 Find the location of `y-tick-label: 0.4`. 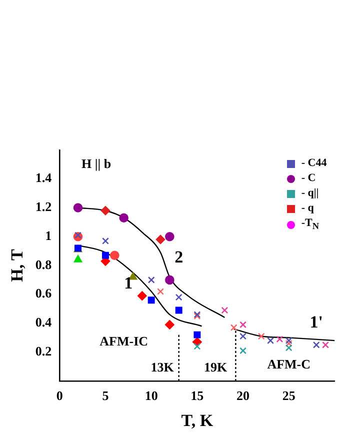

y-tick-label: 0.4 is located at coordinates (43, 322).